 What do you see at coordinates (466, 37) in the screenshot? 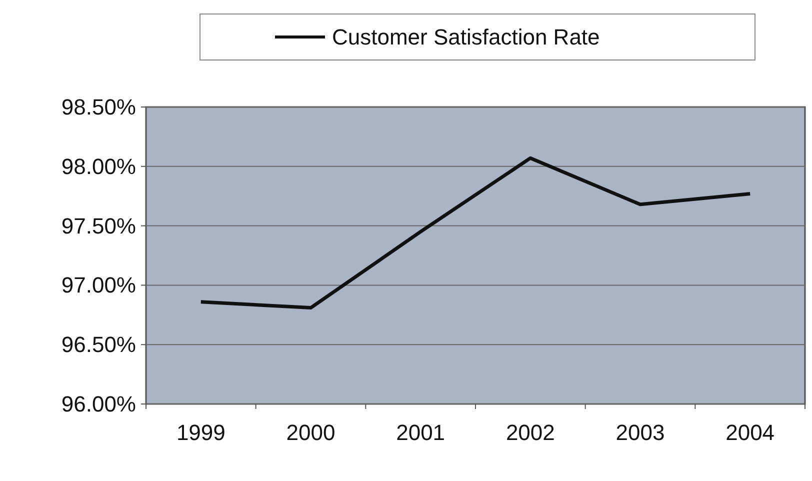
I see `legend-label: Customer Satisfaction Rate` at bounding box center [466, 37].